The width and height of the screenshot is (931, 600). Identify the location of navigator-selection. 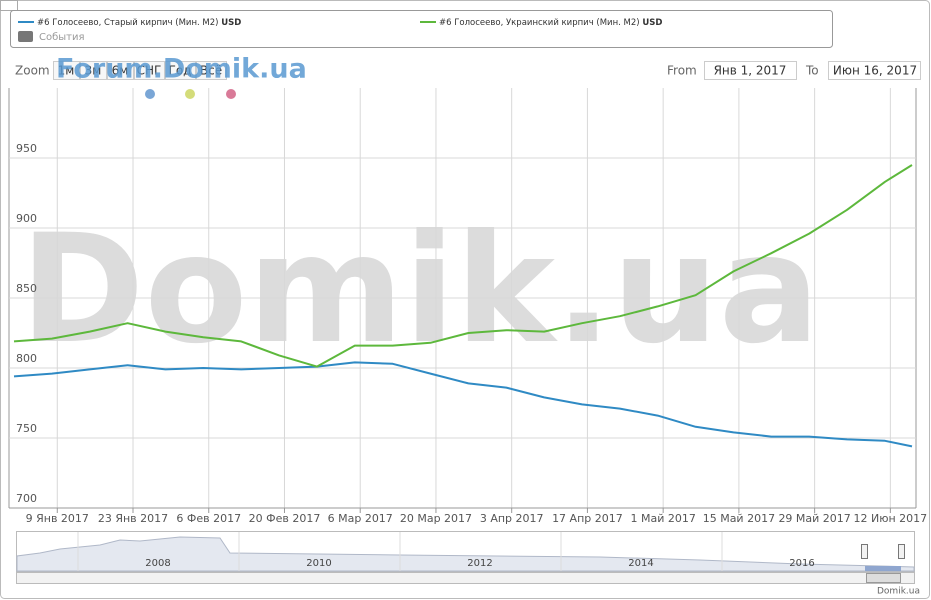
(883, 568).